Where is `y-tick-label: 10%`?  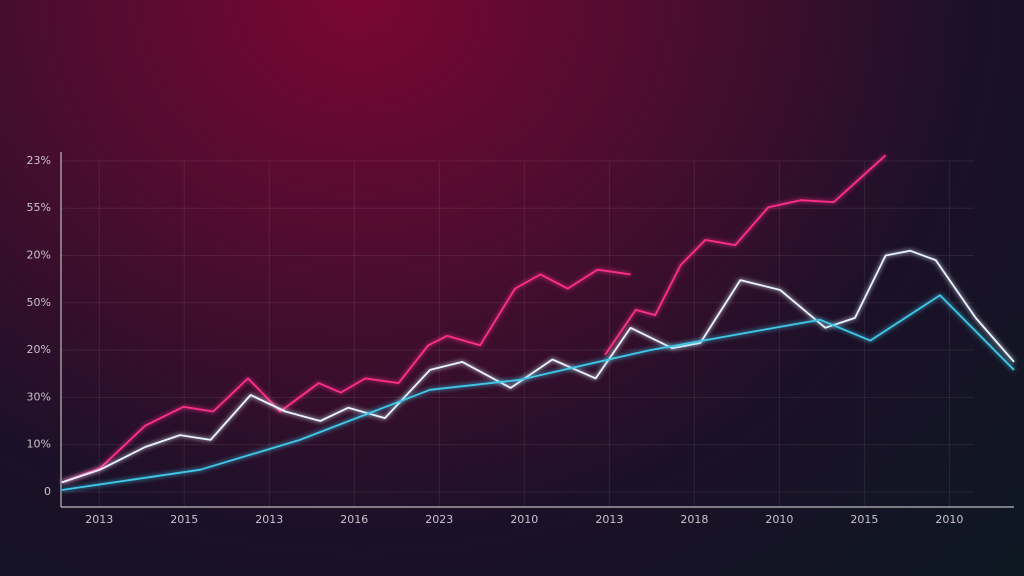 y-tick-label: 10% is located at coordinates (39, 444).